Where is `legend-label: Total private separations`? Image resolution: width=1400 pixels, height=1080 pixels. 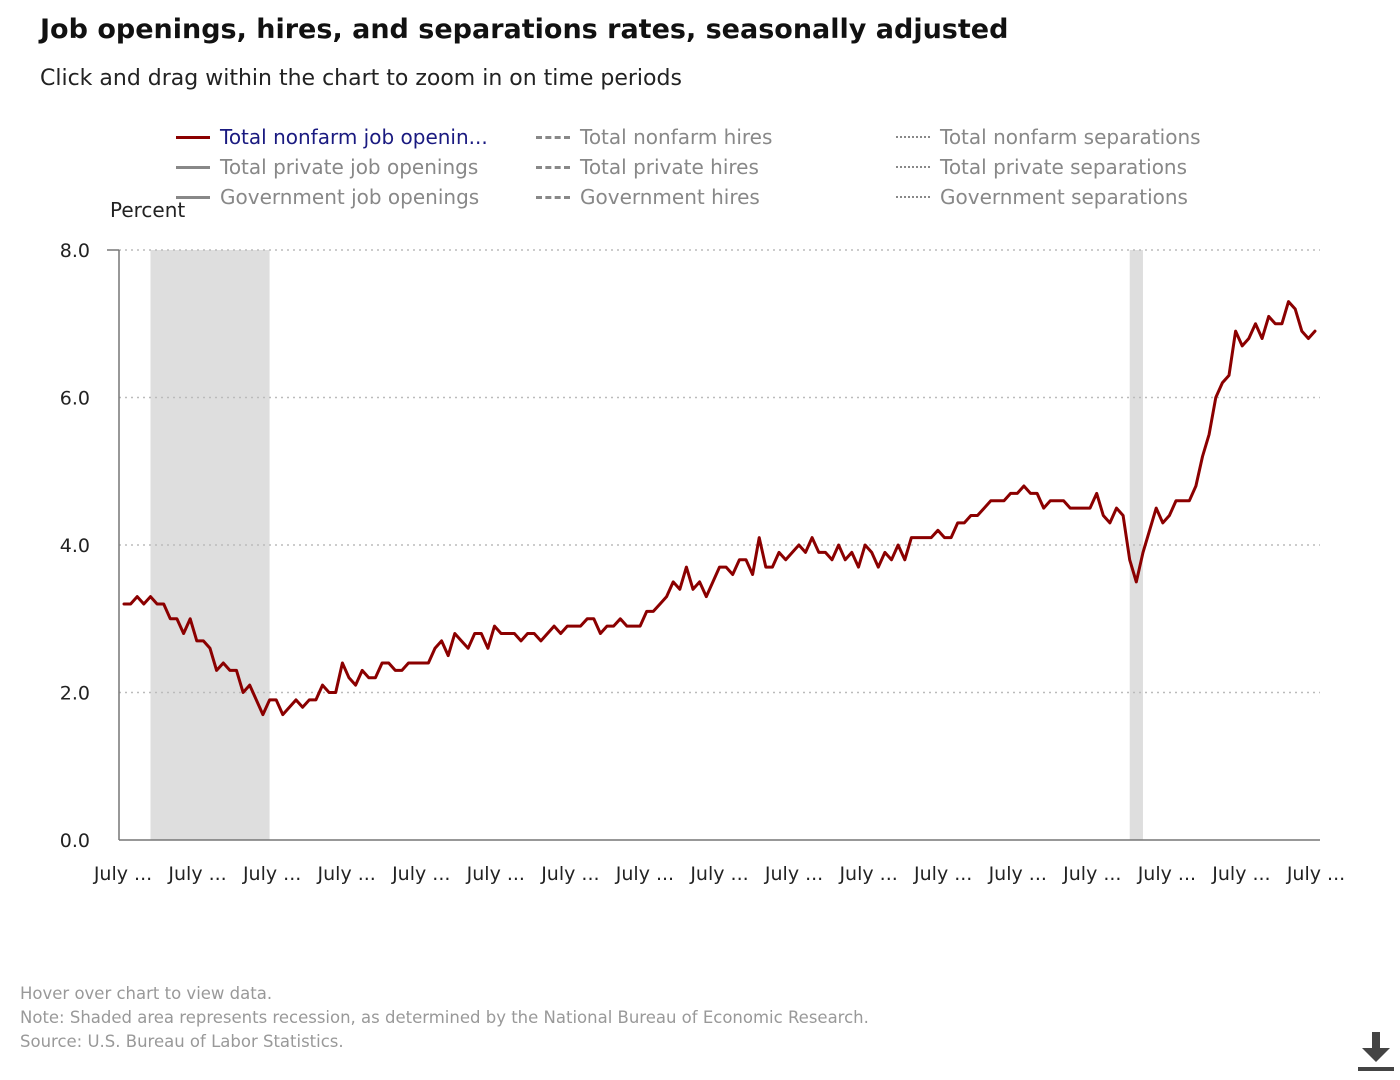 legend-label: Total private separations is located at coordinates (1064, 167).